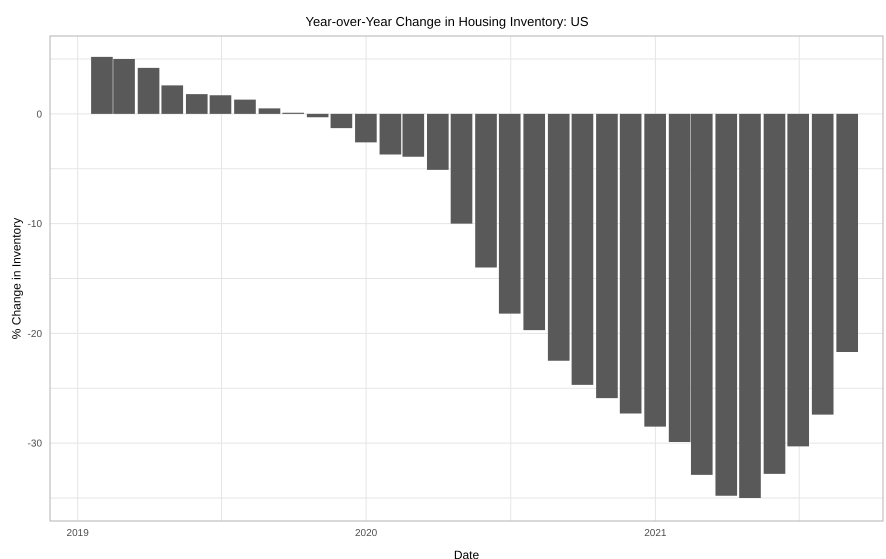  I want to click on x-tick-label: 2021, so click(655, 534).